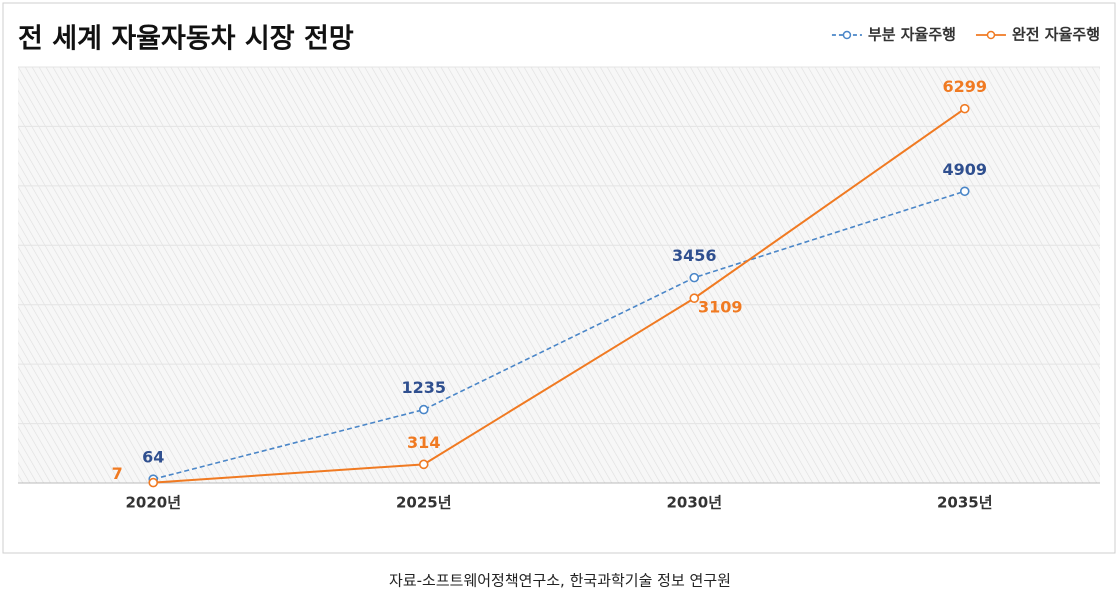 The height and width of the screenshot is (604, 1120). Describe the element at coordinates (186, 39) in the screenshot. I see `chart-title: 전 세계 자율자동차 시장 전망` at that location.